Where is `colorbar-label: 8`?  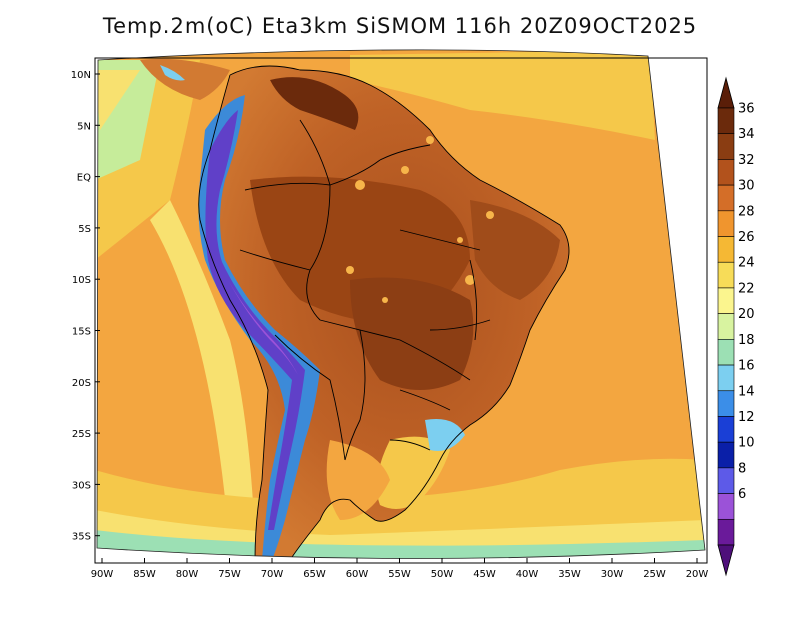
colorbar-label: 8 is located at coordinates (742, 468).